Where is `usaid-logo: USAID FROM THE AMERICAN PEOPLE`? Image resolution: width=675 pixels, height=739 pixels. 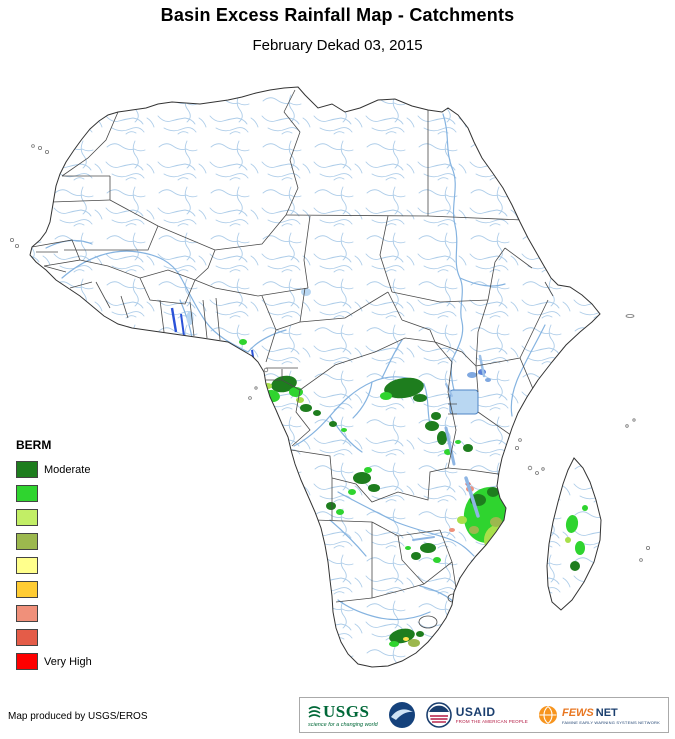 usaid-logo: USAID FROM THE AMERICAN PEOPLE is located at coordinates (476, 715).